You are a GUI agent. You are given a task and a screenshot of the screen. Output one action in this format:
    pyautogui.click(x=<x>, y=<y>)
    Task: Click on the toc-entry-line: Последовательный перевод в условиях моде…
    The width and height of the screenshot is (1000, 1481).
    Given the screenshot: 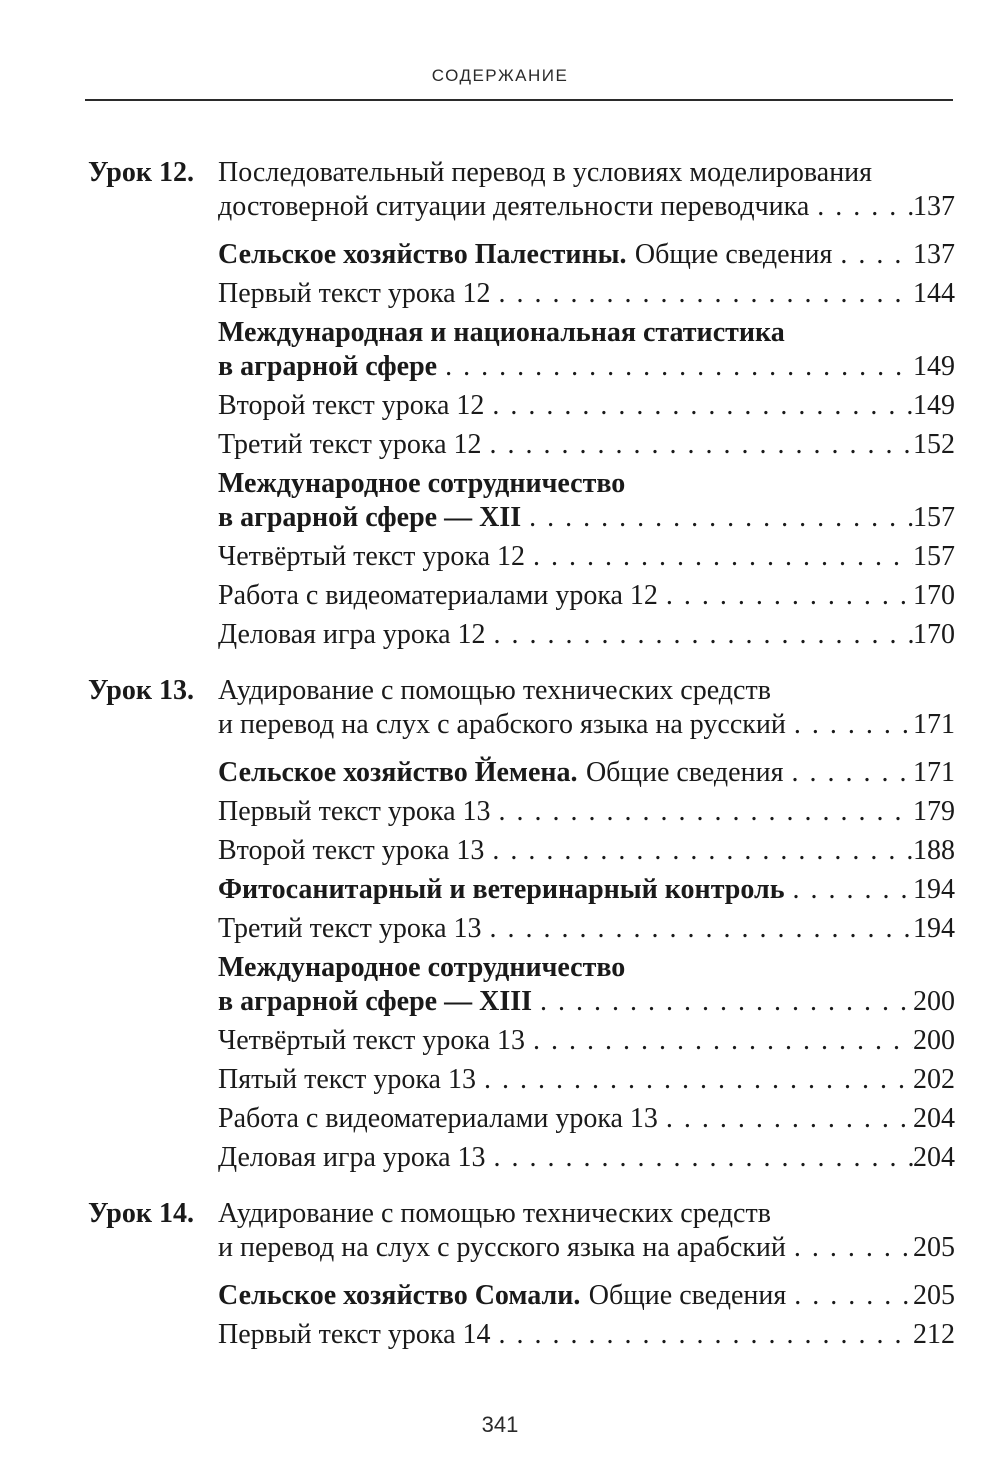 What is the action you would take?
    pyautogui.click(x=586, y=173)
    